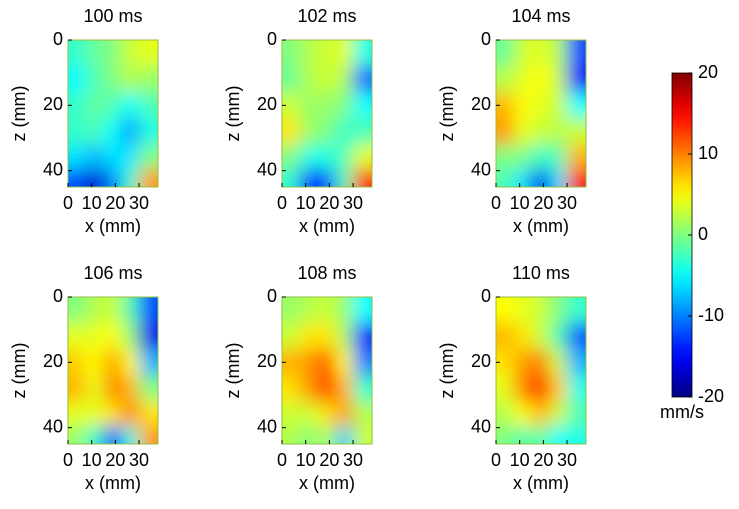 This screenshot has height=509, width=739. I want to click on panel-title: 102 ms, so click(326, 16).